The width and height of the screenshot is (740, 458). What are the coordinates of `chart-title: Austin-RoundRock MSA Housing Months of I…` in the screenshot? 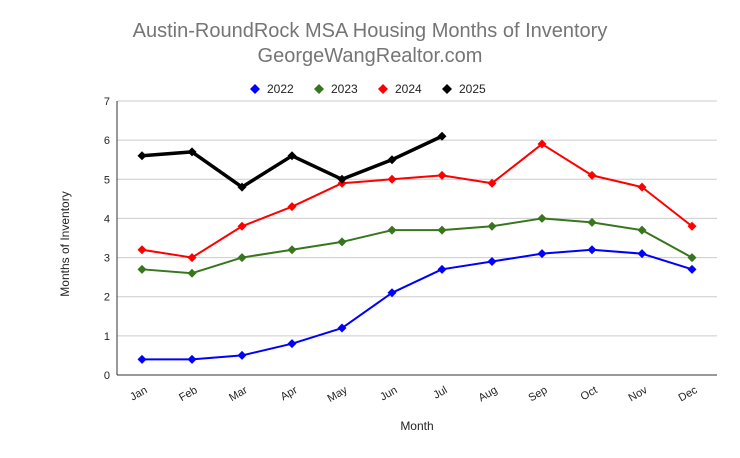 It's located at (370, 31).